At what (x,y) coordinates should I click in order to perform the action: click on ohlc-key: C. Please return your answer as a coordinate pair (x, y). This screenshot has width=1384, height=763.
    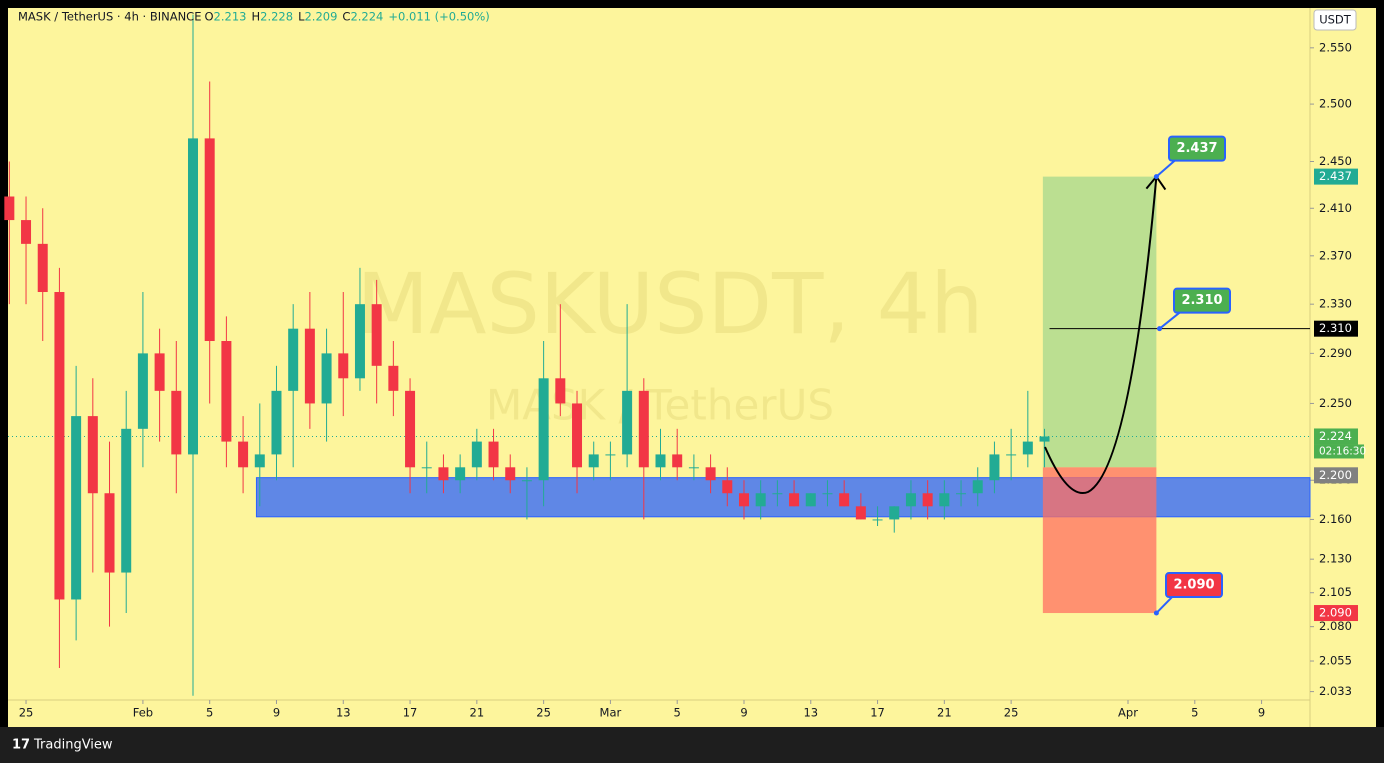
    Looking at the image, I should click on (346, 17).